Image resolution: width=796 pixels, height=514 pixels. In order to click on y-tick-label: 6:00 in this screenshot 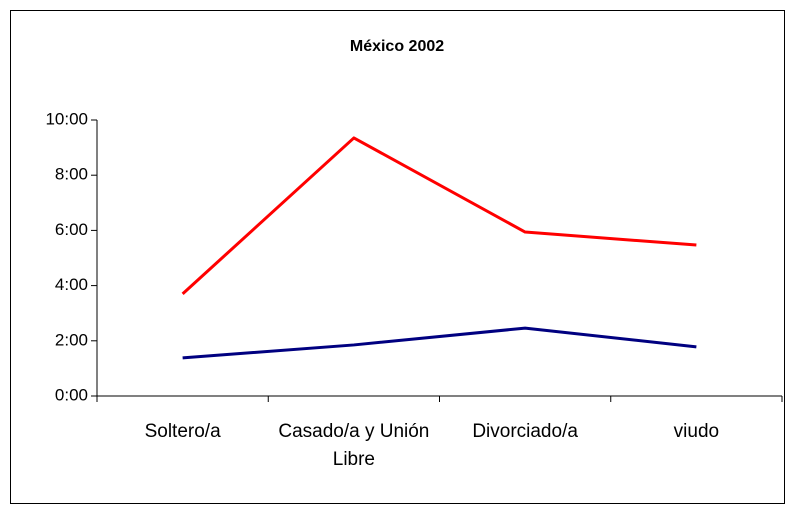, I will do `click(71, 229)`.